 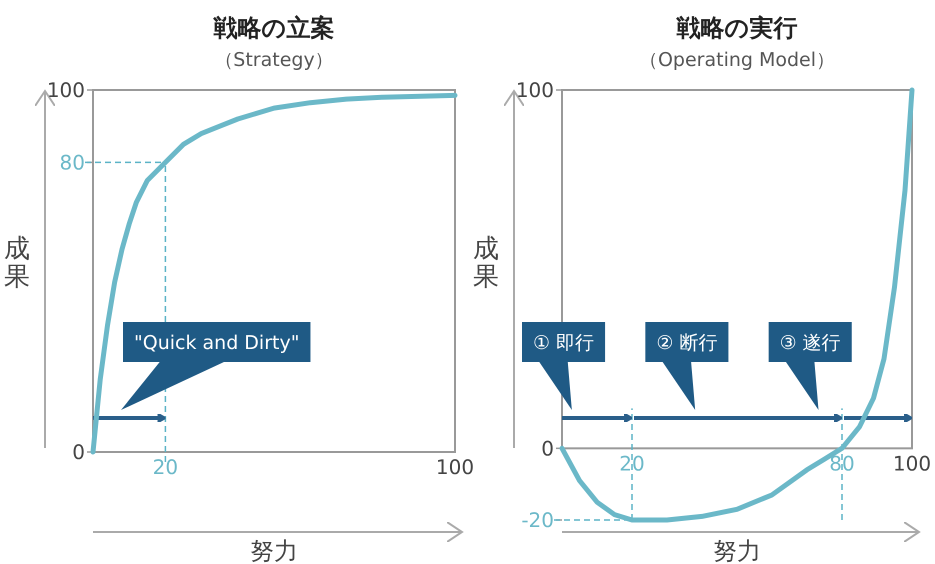 I want to click on chart-title: 戦略の実行, so click(x=737, y=28).